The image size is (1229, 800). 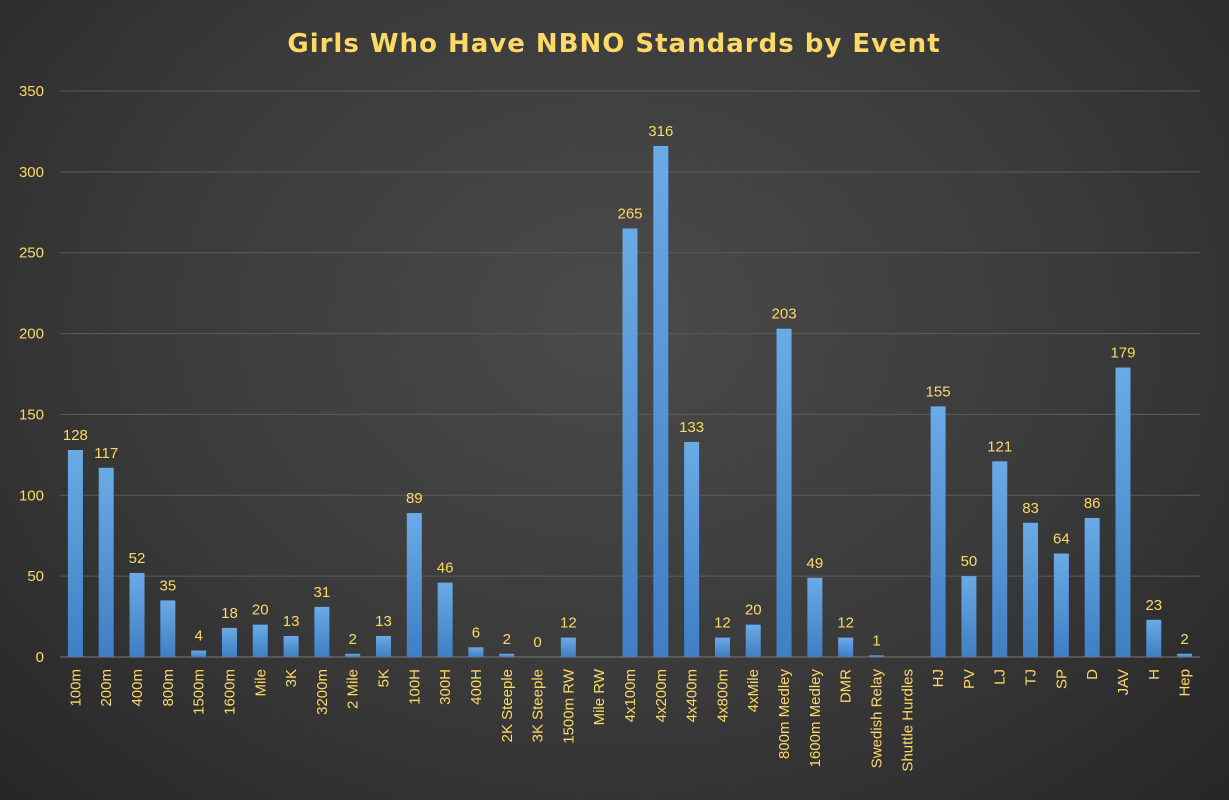 I want to click on y-tick-label: 250, so click(x=31, y=253).